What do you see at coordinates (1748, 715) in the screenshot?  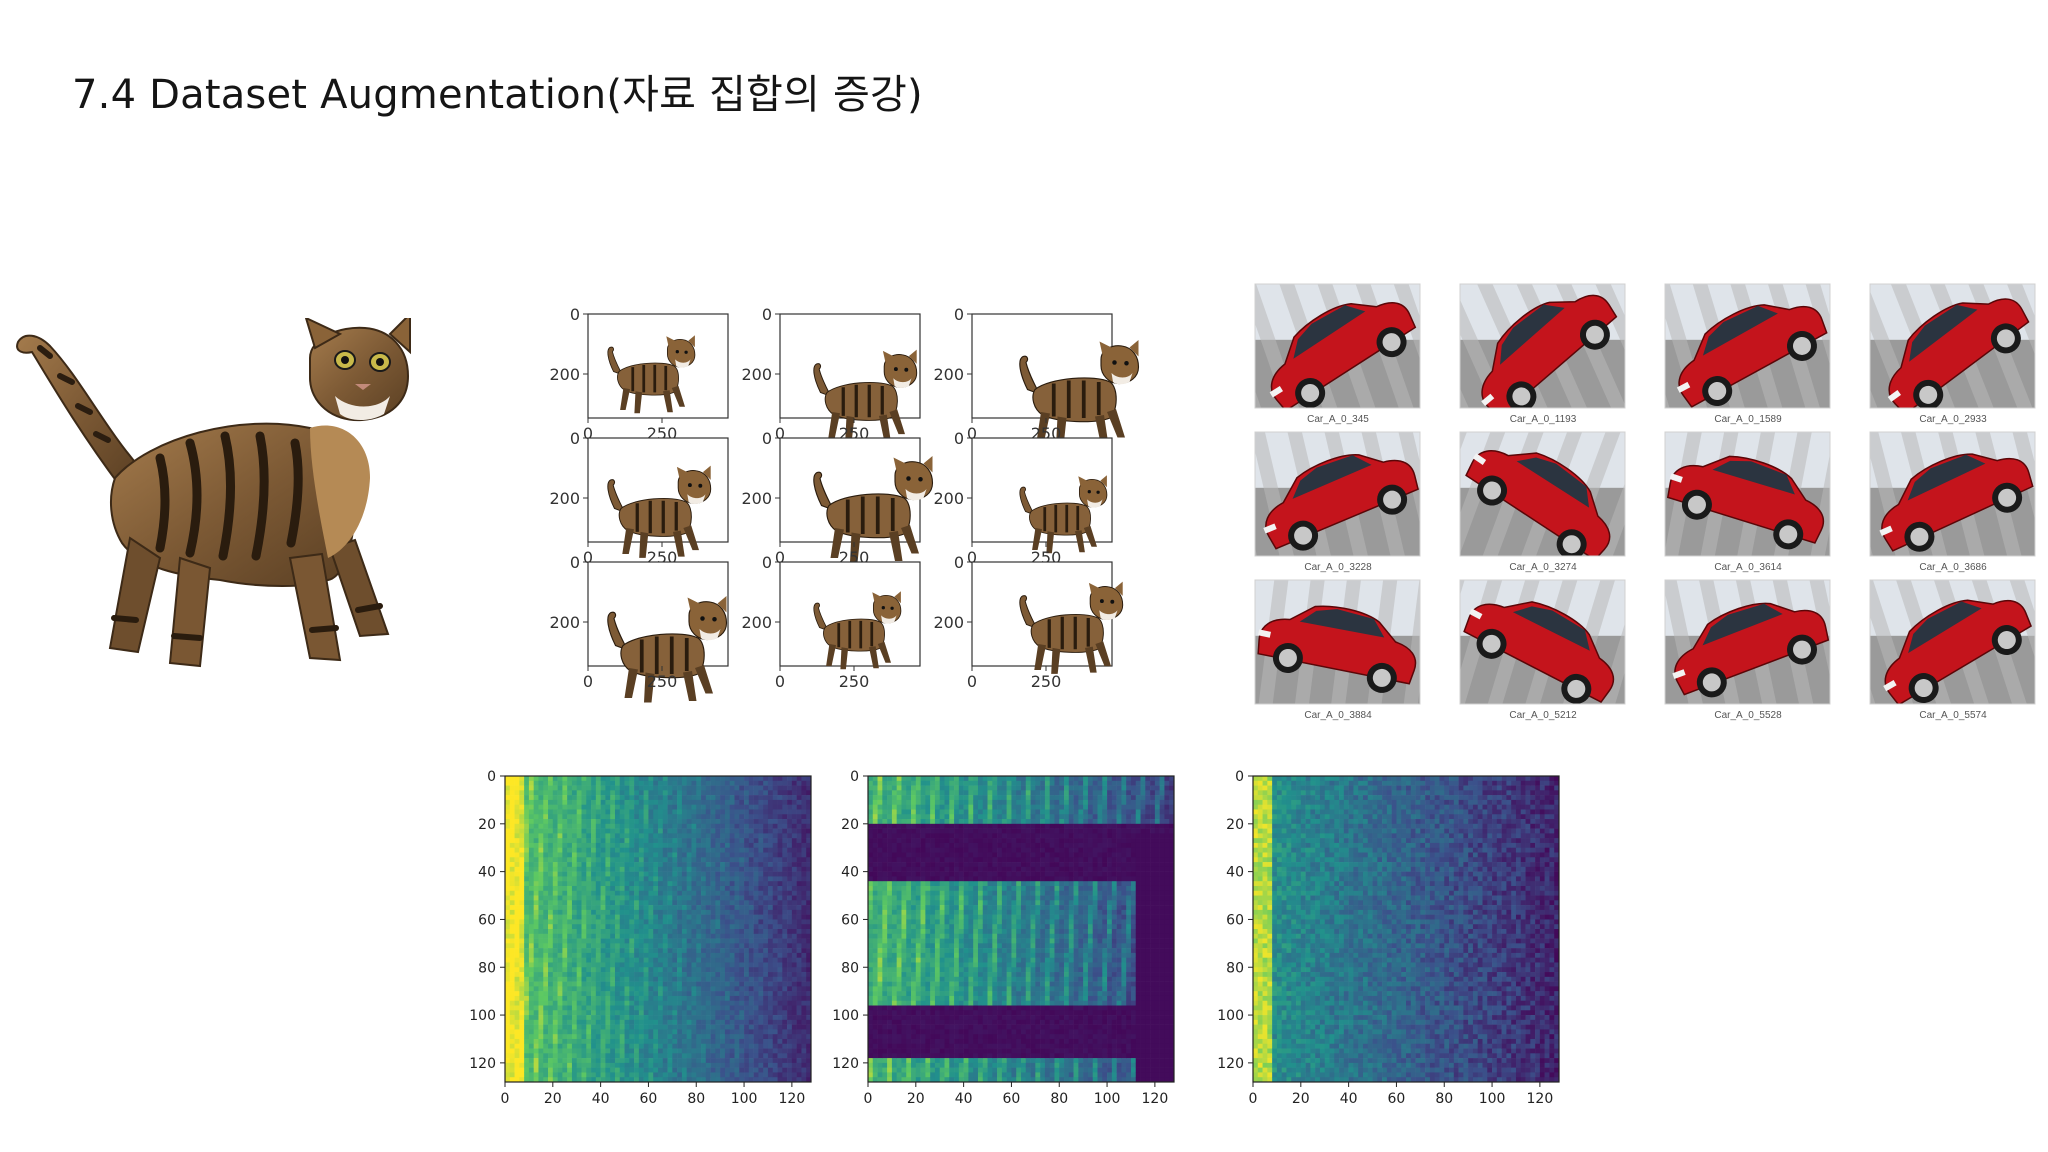 I see `car-caption: Car_A_0_5528` at bounding box center [1748, 715].